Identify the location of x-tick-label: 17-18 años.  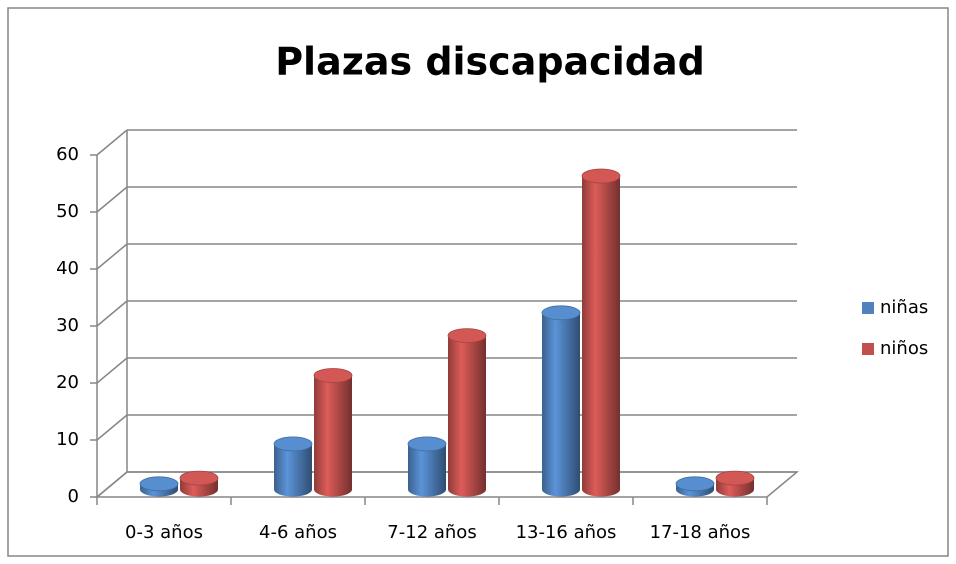
(700, 532).